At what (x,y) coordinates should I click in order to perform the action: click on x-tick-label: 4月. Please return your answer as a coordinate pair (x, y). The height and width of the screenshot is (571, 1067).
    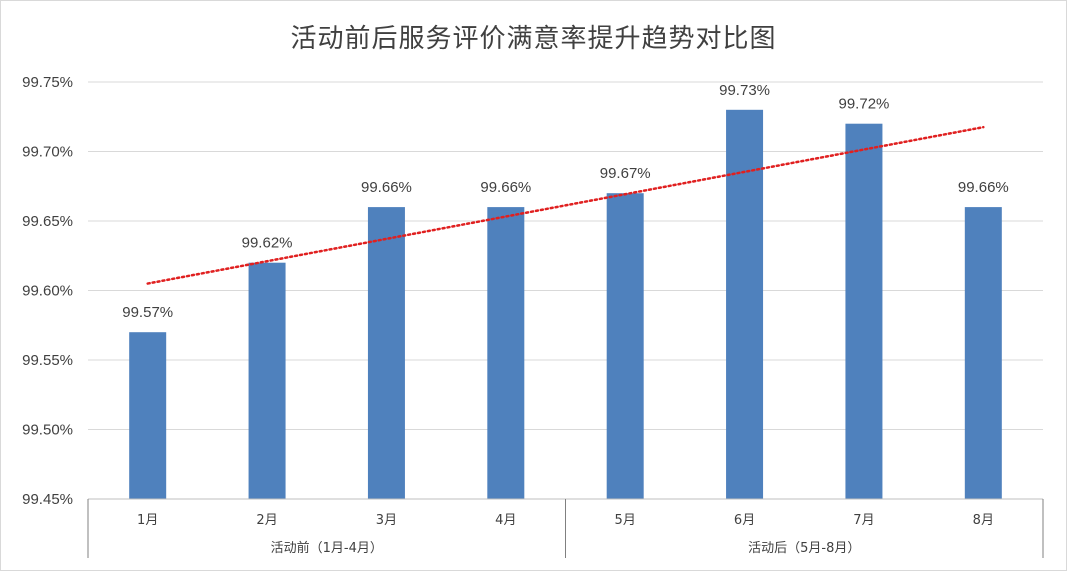
    Looking at the image, I should click on (505, 520).